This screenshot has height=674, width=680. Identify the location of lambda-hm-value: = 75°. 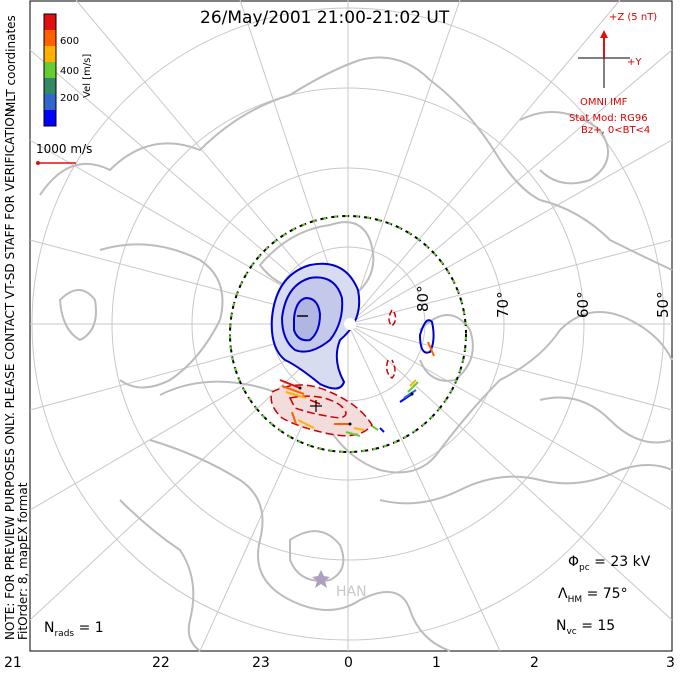
(607, 594).